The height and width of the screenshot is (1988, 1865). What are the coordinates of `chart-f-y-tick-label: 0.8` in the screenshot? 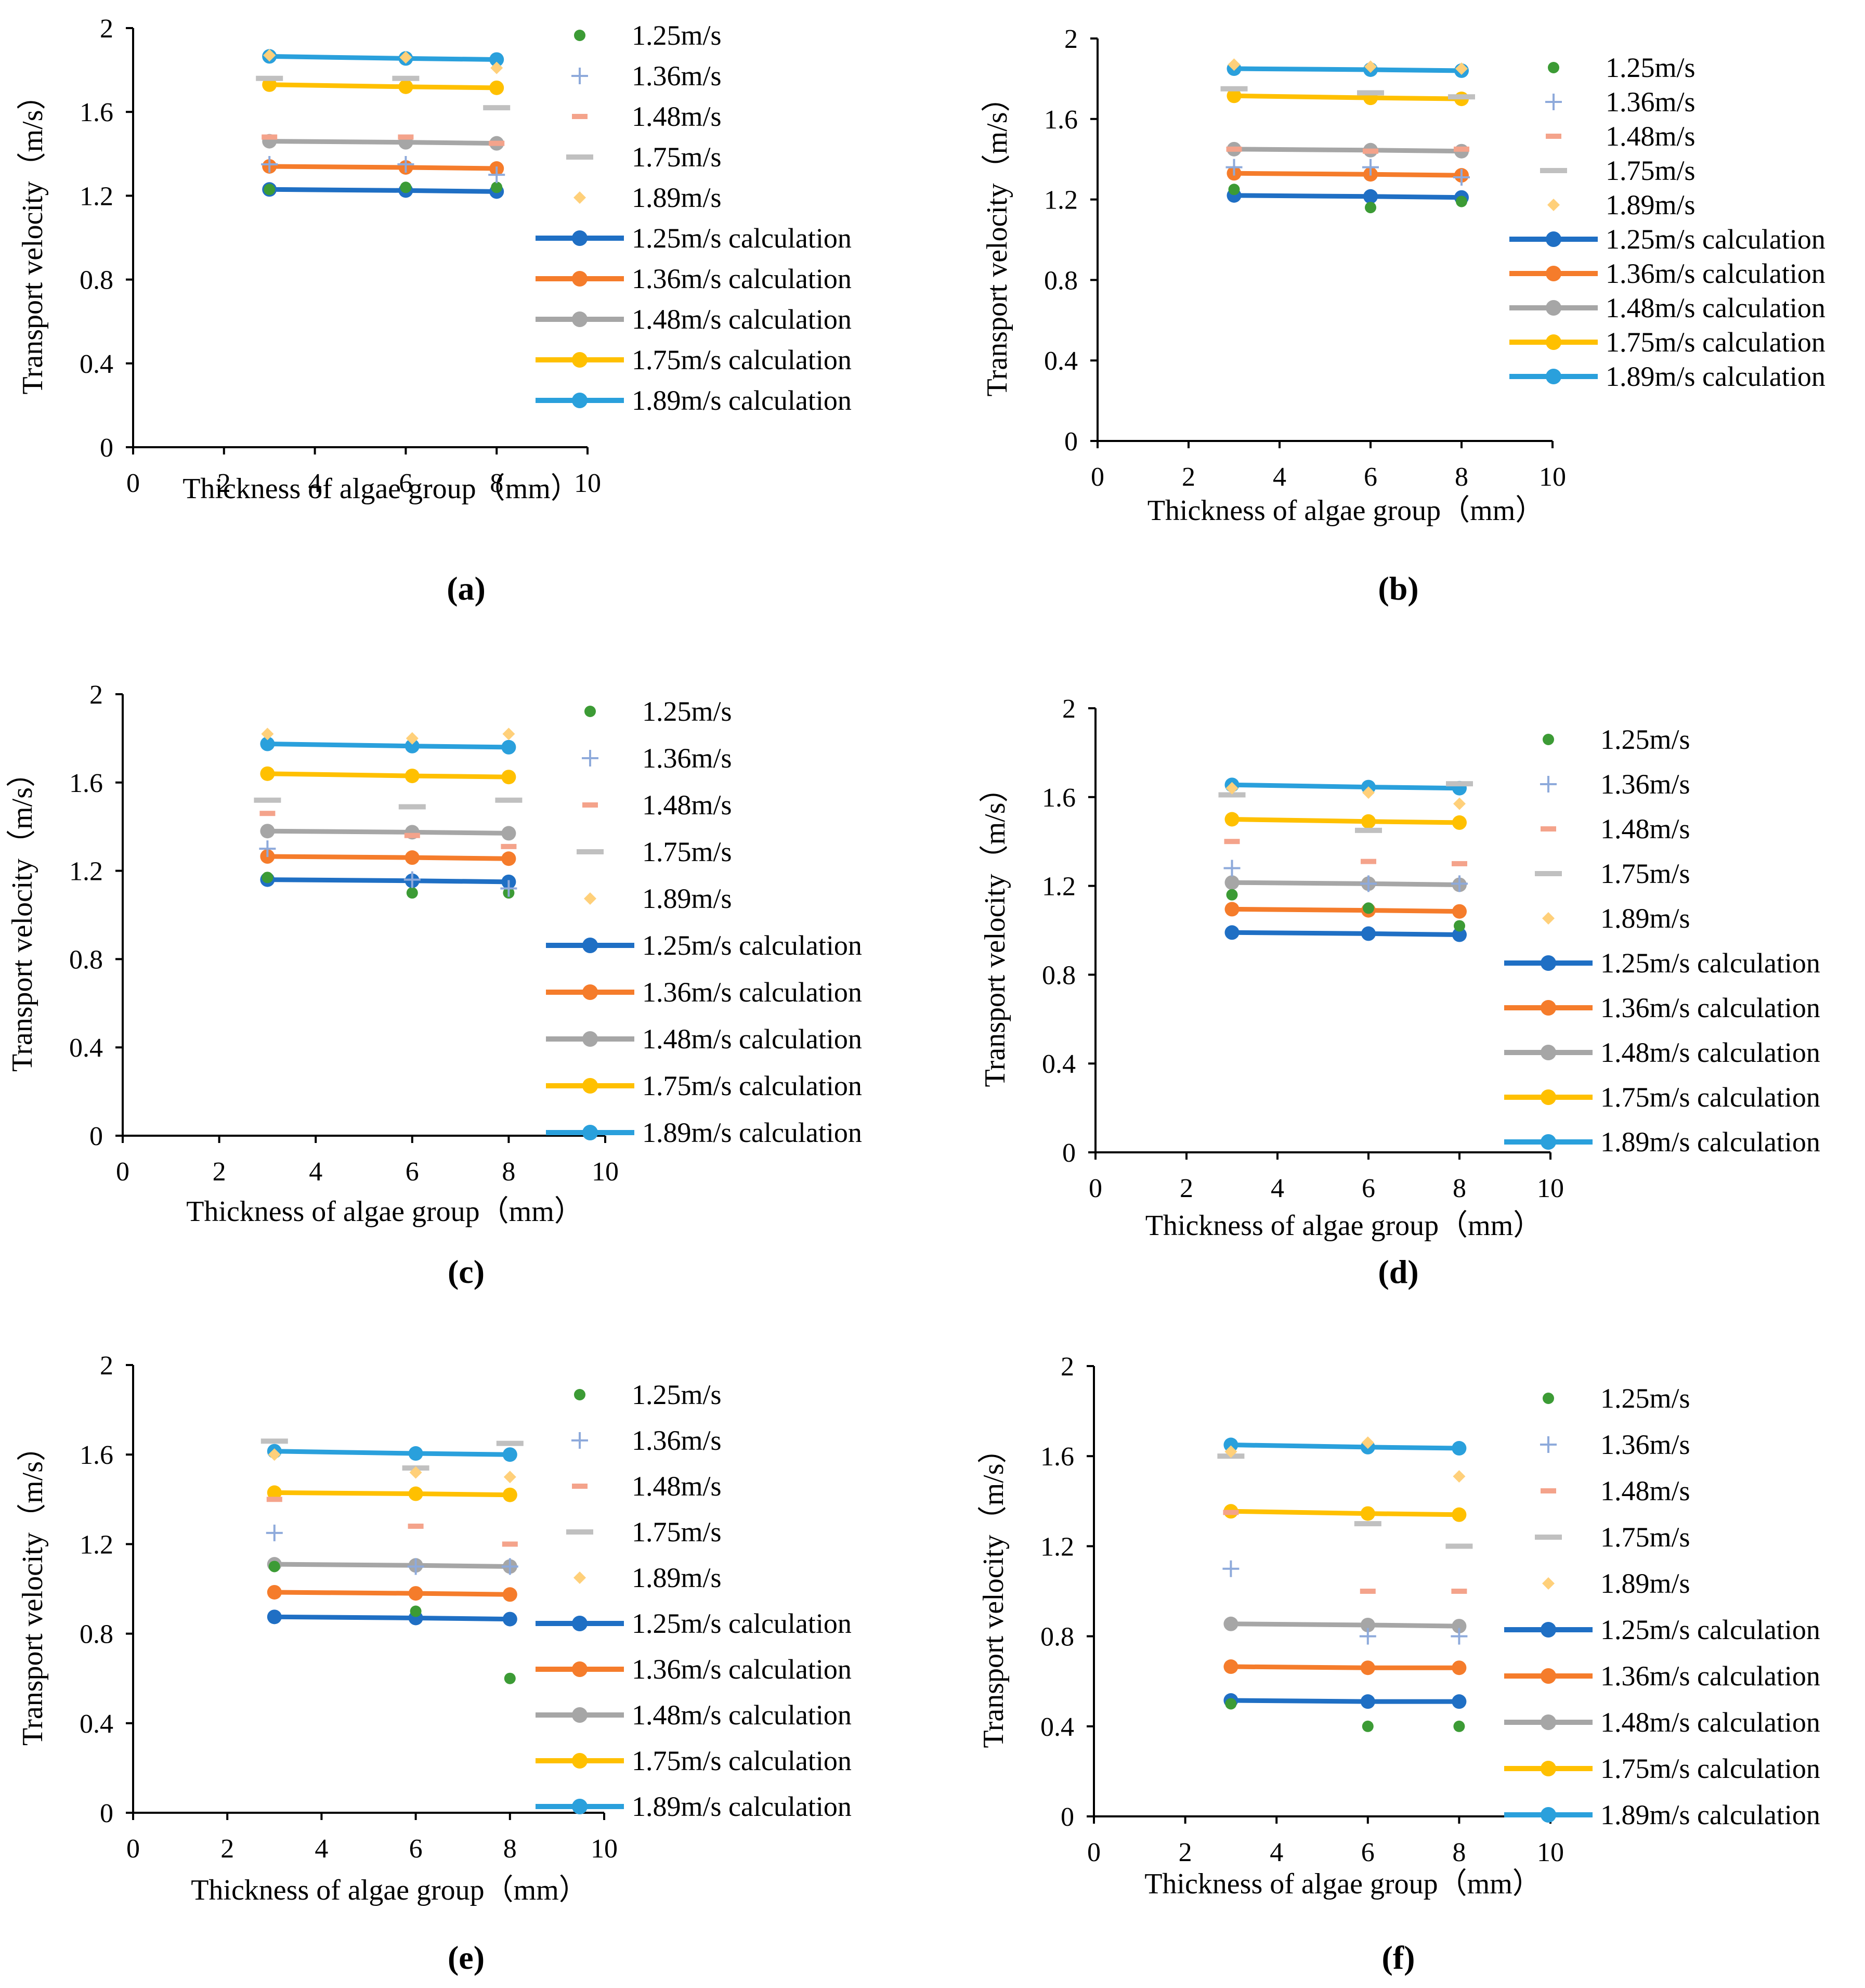 It's located at (1057, 1637).